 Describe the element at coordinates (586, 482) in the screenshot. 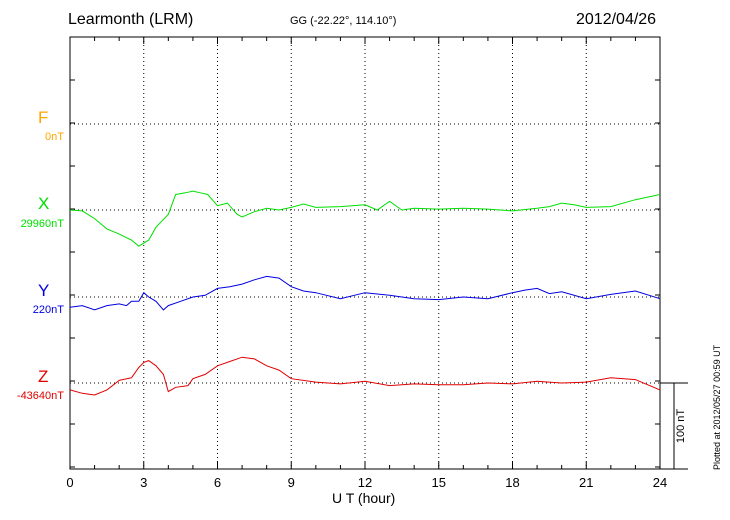

I see `x-tick-label: 21` at that location.